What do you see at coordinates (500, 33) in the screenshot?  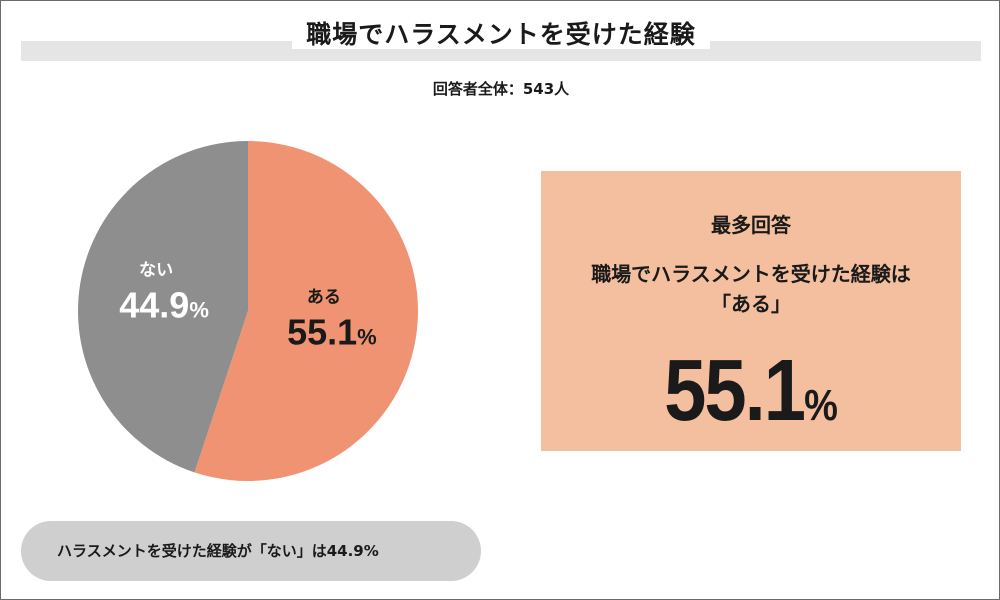 I see `chart-title: 職場でハラスメントを受けた経験` at bounding box center [500, 33].